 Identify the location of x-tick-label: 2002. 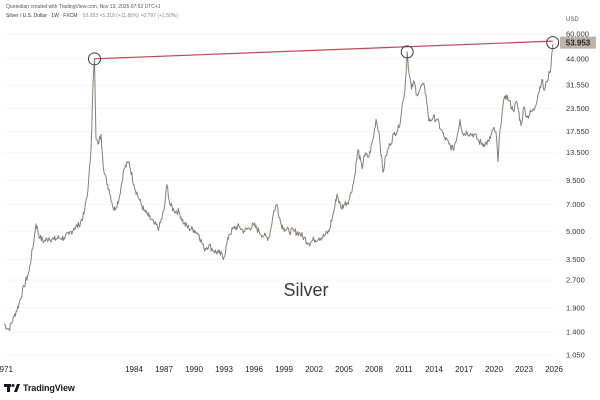
(314, 369).